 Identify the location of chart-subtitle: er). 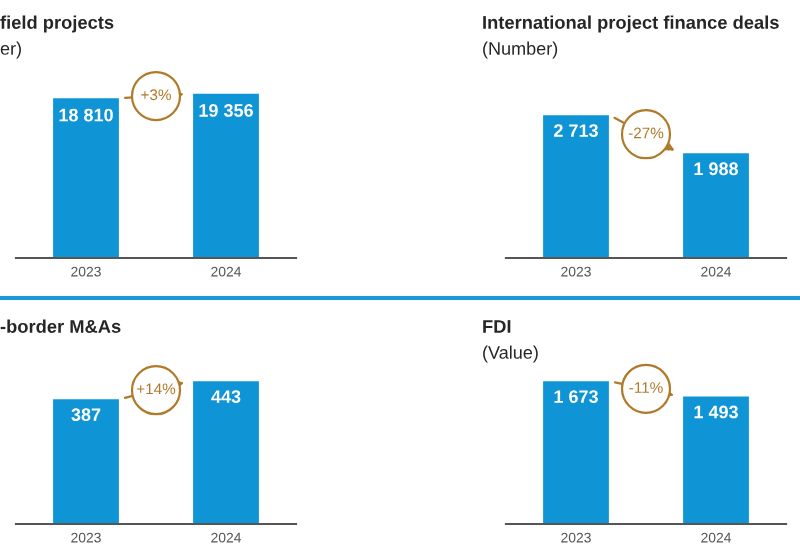
(10, 50).